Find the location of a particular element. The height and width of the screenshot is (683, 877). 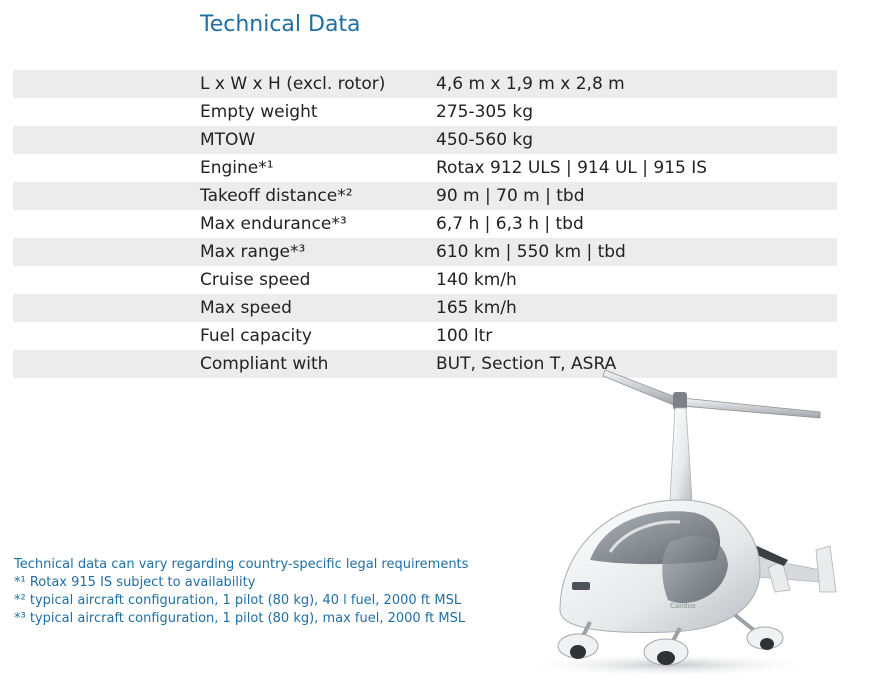

spec-label: Max range*³ is located at coordinates (253, 252).